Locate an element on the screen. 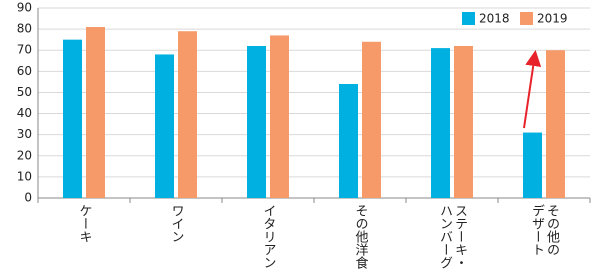  y-tick-label: 30 is located at coordinates (24, 134).